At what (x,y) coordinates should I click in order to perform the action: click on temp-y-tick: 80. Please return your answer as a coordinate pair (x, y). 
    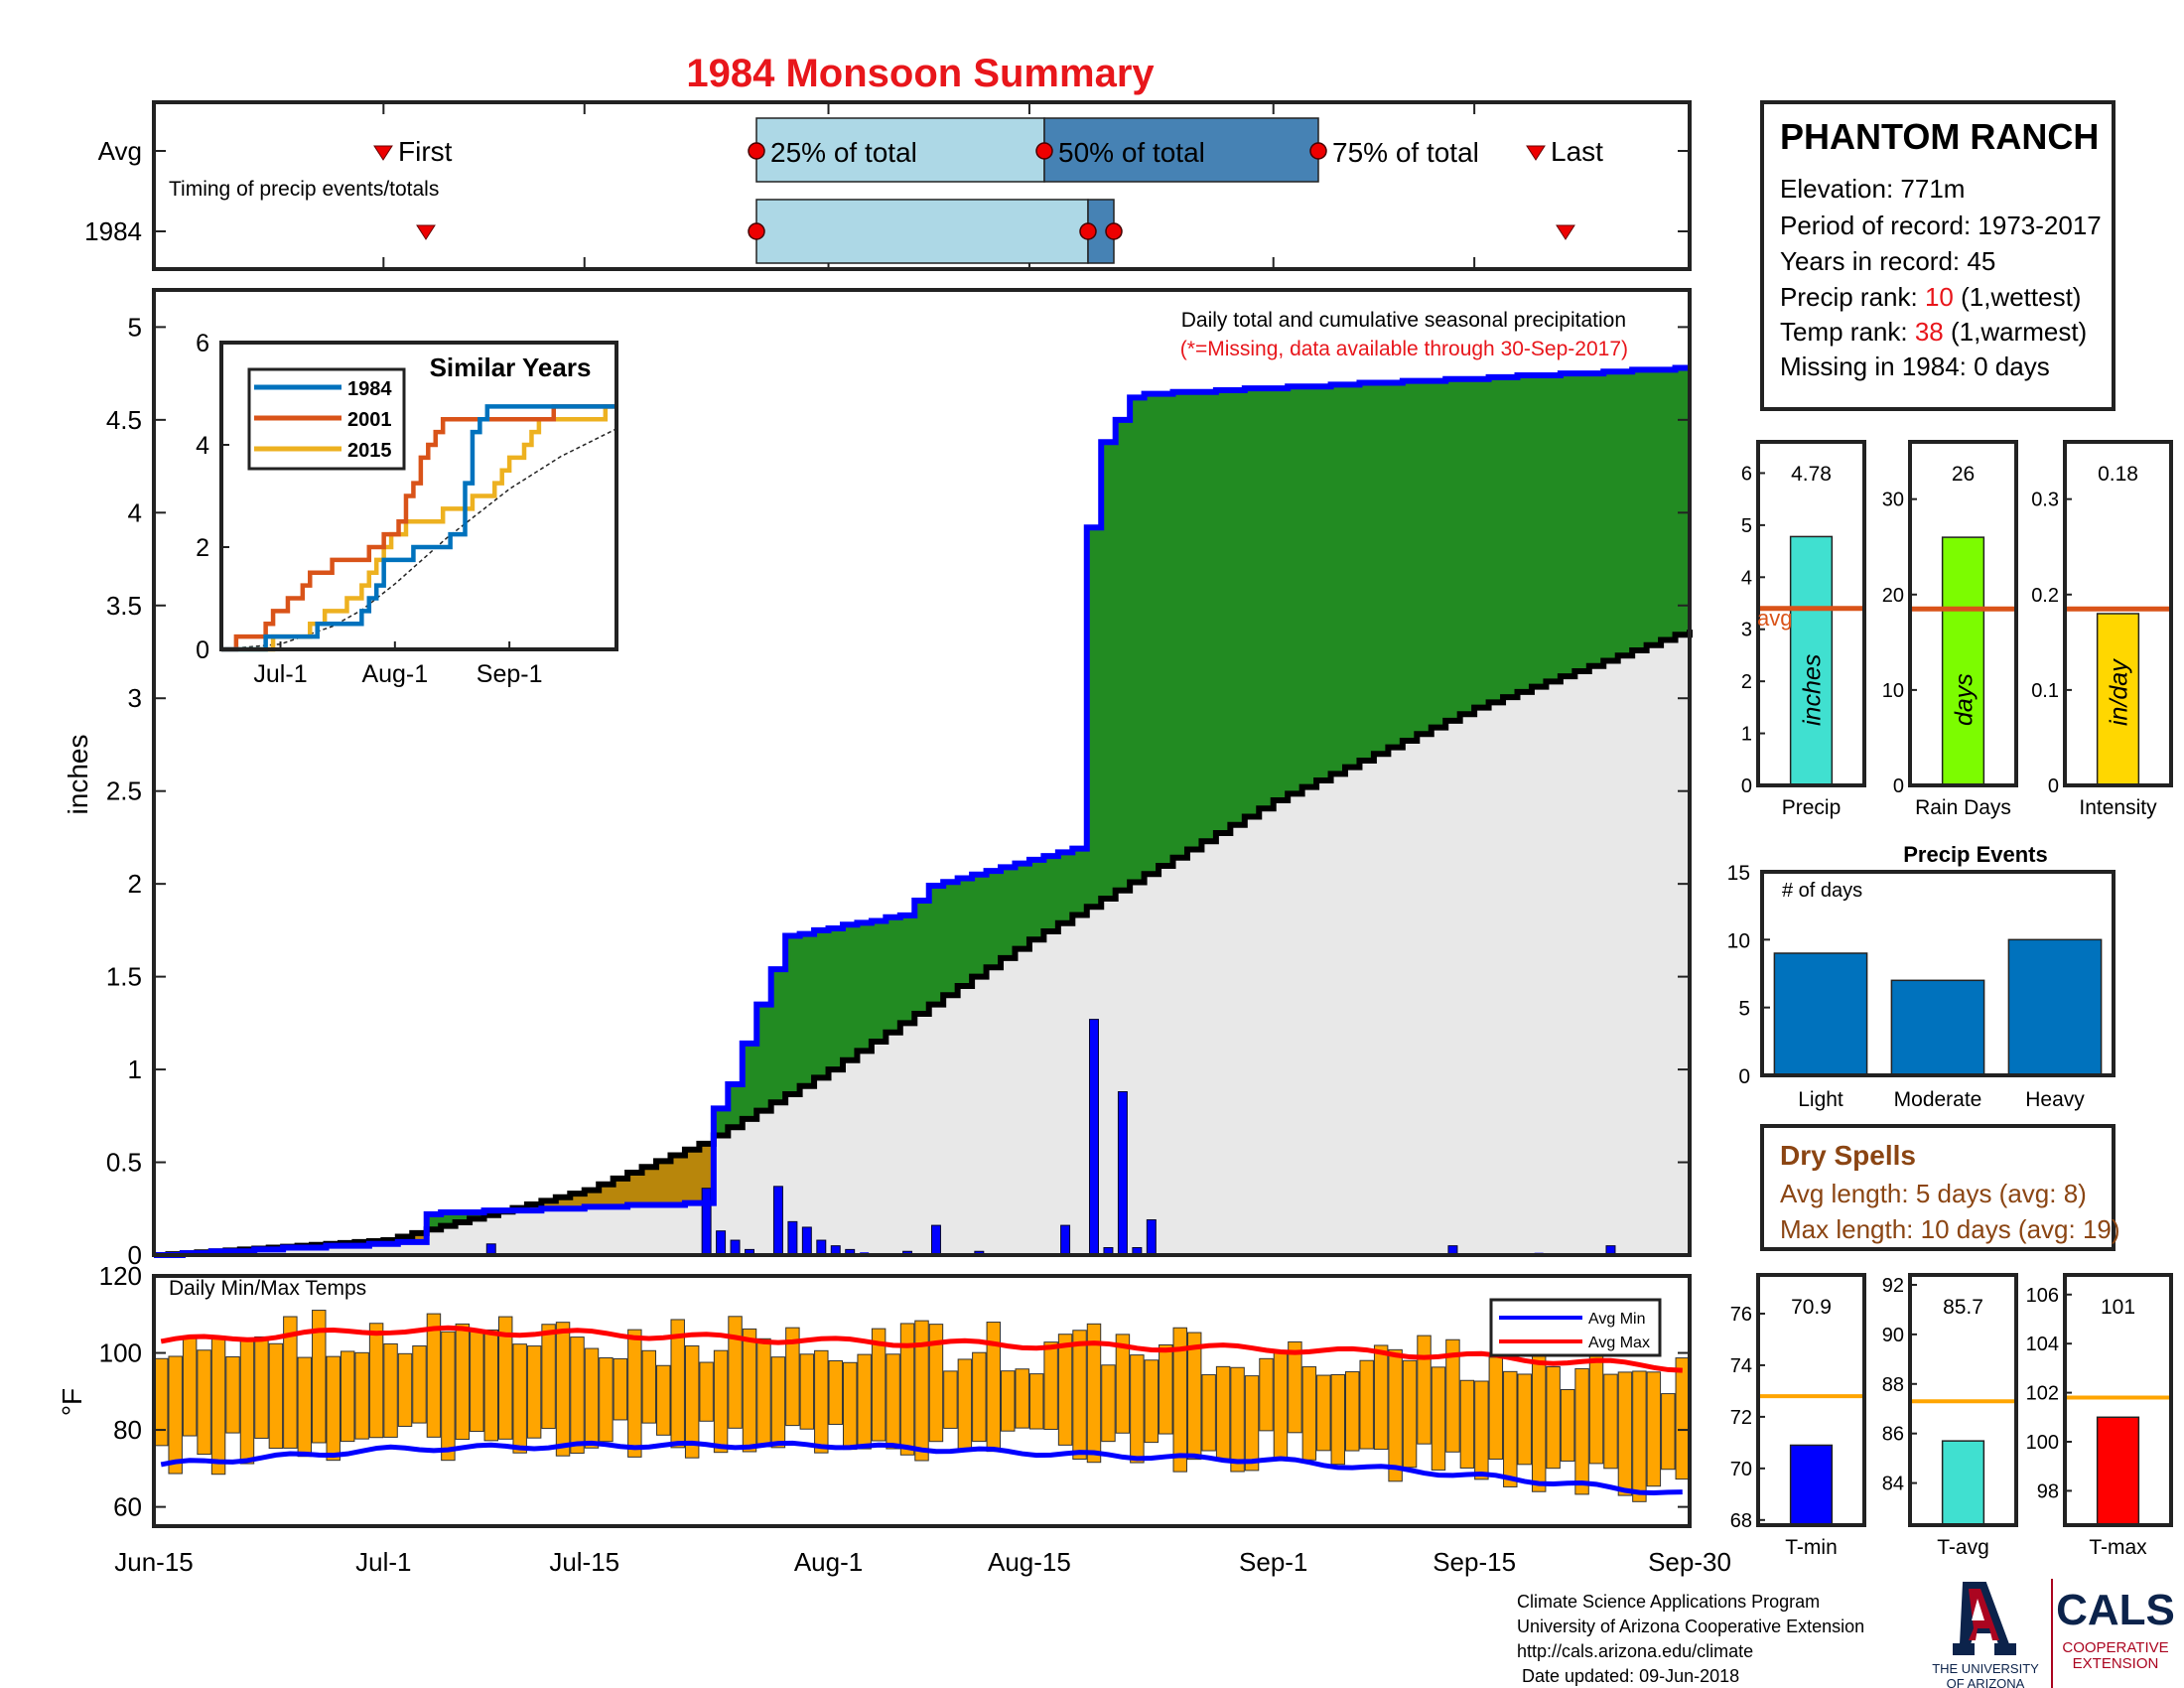
    Looking at the image, I should click on (127, 1430).